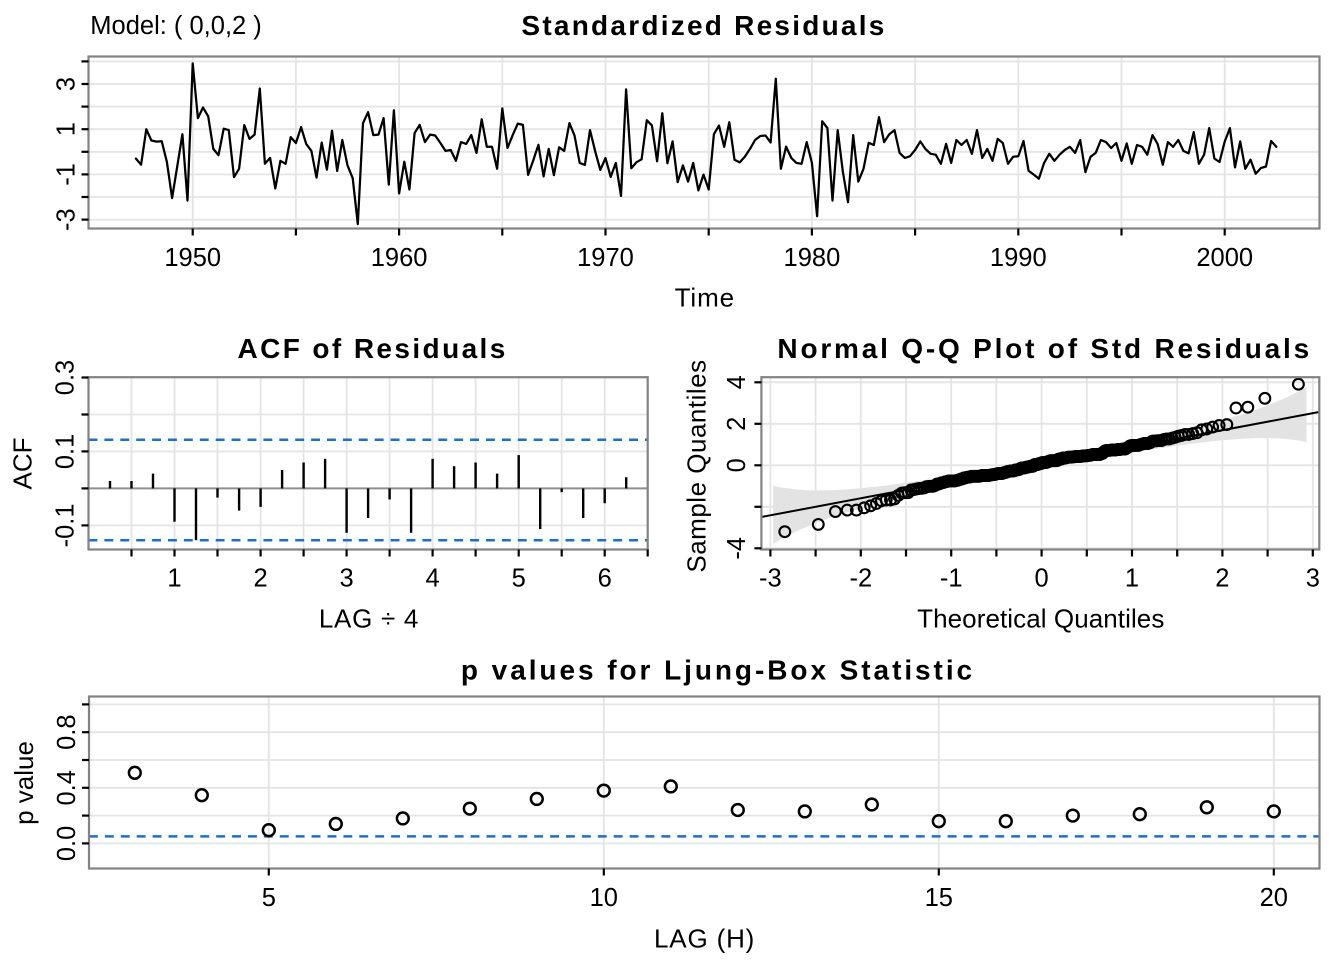 This screenshot has width=1344, height=960. Describe the element at coordinates (369, 619) in the screenshot. I see `svg-text: LAG ÷ 4` at that location.